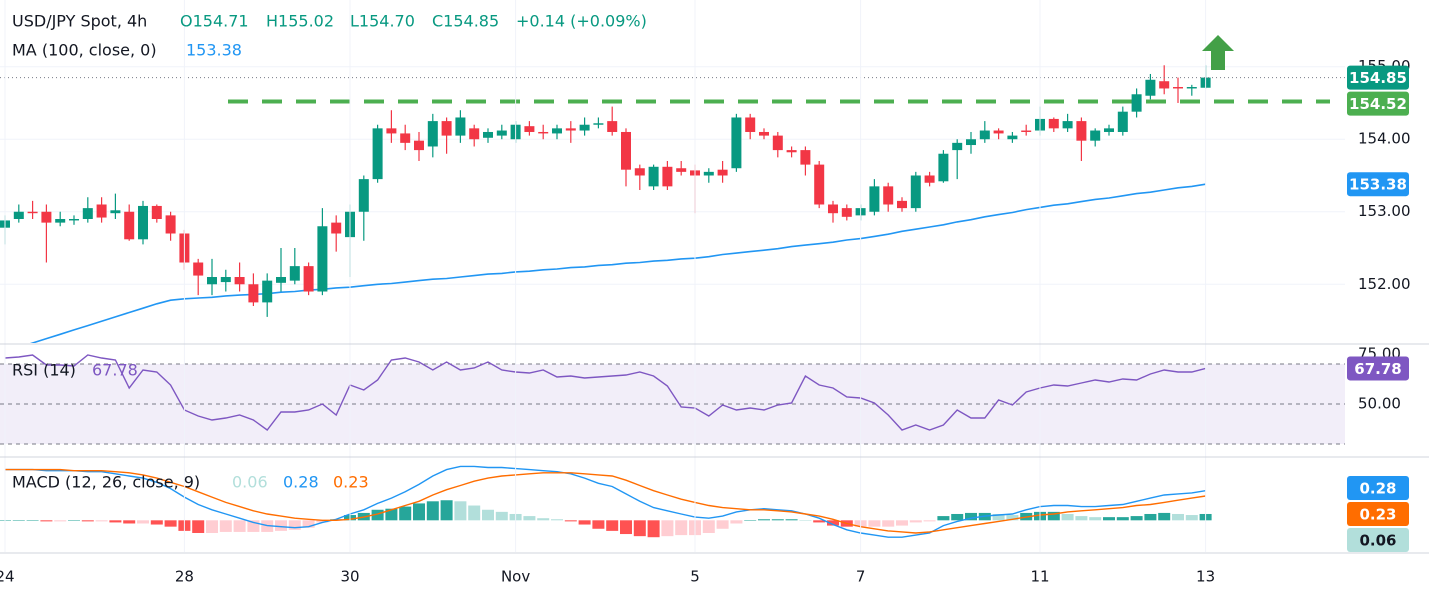 Image resolution: width=1429 pixels, height=594 pixels. I want to click on ma-legend-value: 153.38, so click(214, 50).